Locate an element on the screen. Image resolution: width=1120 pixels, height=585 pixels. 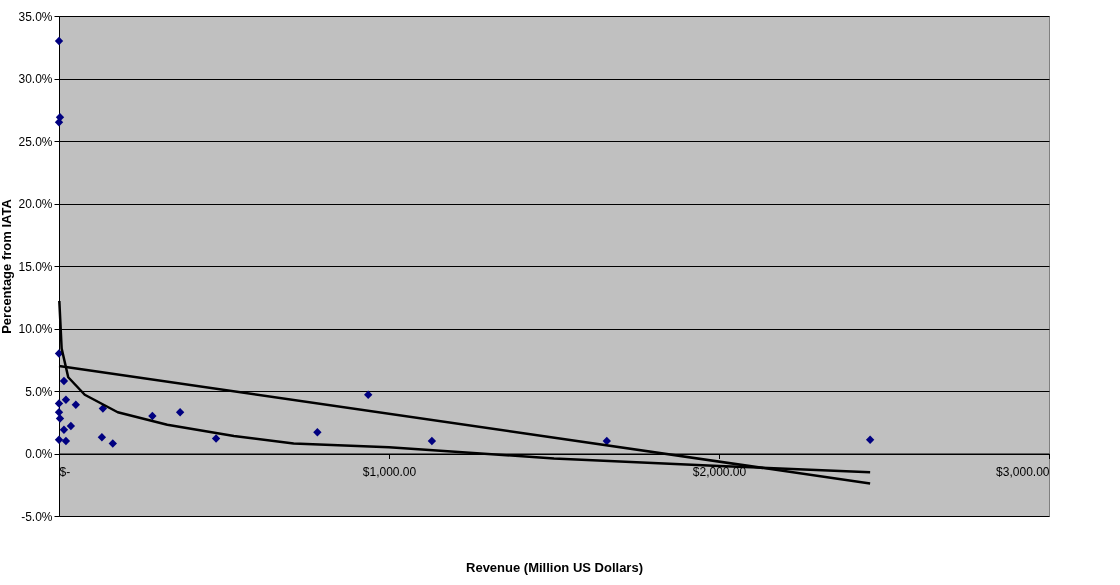
y-tick-label: 5.0% is located at coordinates (39, 391).